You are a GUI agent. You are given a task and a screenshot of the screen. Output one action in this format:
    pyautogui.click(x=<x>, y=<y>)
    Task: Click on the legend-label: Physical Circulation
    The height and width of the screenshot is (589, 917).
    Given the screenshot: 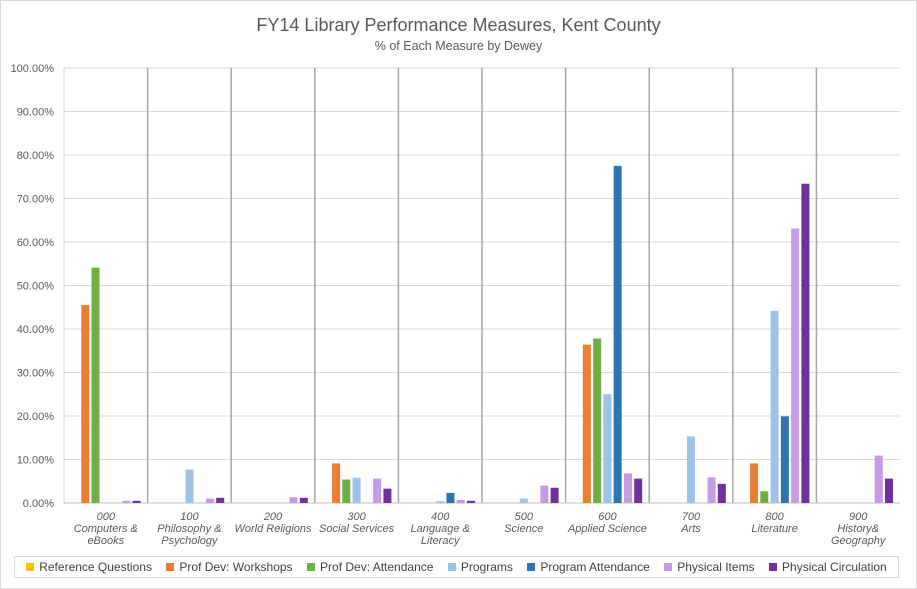 What is the action you would take?
    pyautogui.click(x=834, y=567)
    